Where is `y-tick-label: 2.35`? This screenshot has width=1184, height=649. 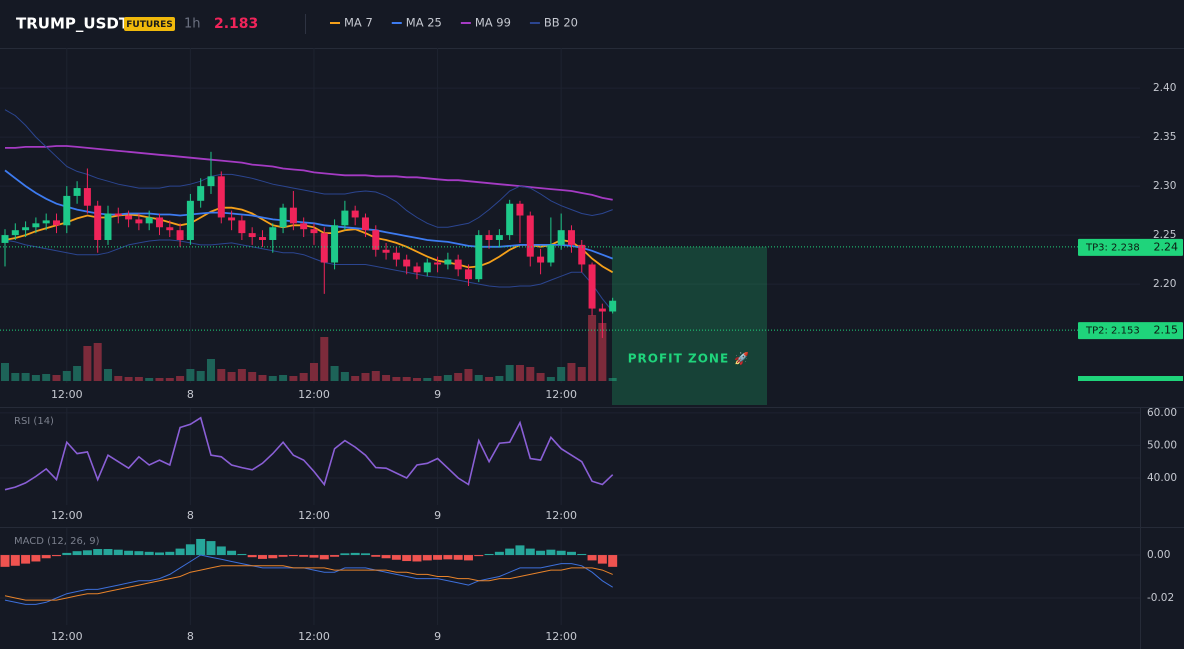
y-tick-label: 2.35 is located at coordinates (1164, 137).